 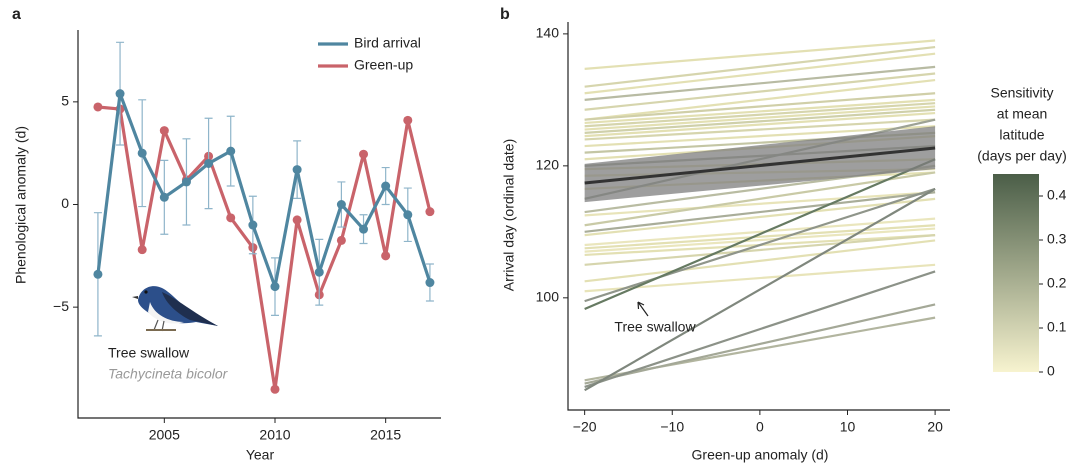 What do you see at coordinates (65, 203) in the screenshot?
I see `y-tick-label: 0` at bounding box center [65, 203].